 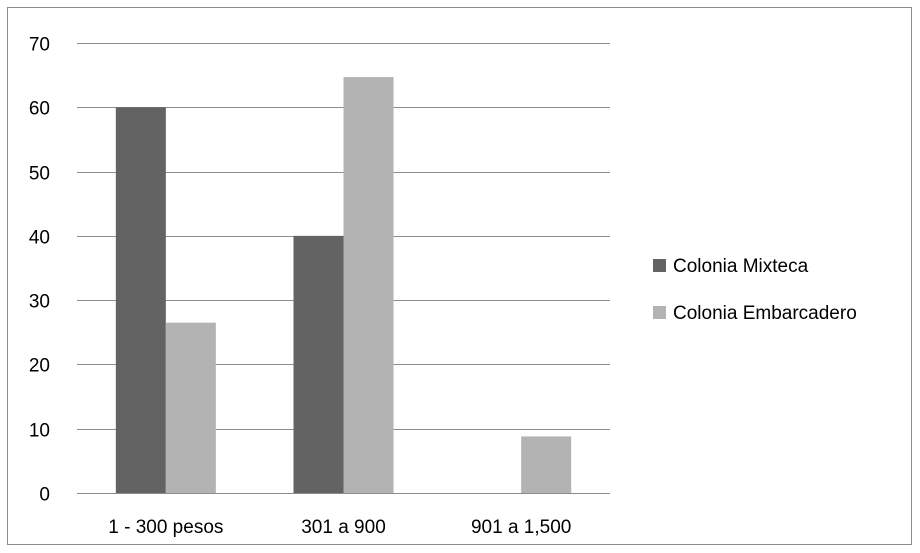 What do you see at coordinates (755, 290) in the screenshot?
I see `legend: Colonia Mixteca Colonia Embarcadero` at bounding box center [755, 290].